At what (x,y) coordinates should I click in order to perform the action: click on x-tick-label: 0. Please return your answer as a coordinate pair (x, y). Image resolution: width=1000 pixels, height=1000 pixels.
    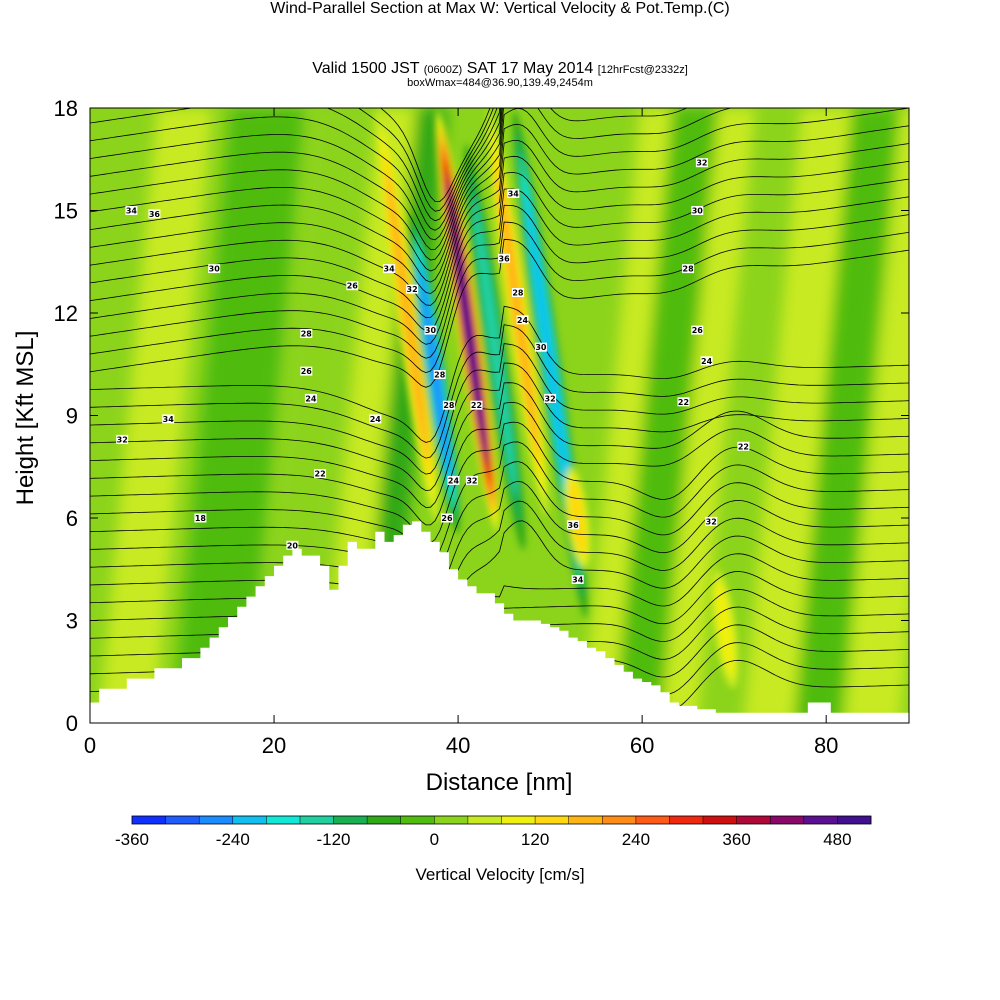
    Looking at the image, I should click on (90, 745).